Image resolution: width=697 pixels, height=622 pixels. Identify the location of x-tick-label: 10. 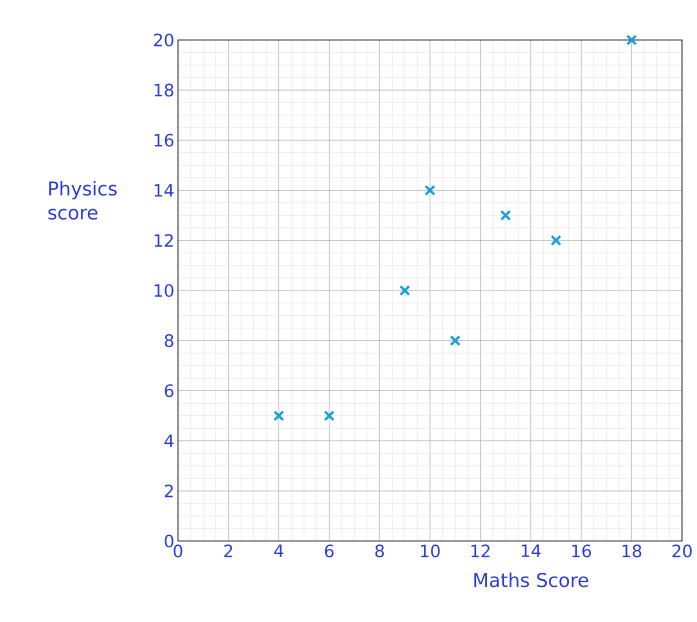
(430, 551).